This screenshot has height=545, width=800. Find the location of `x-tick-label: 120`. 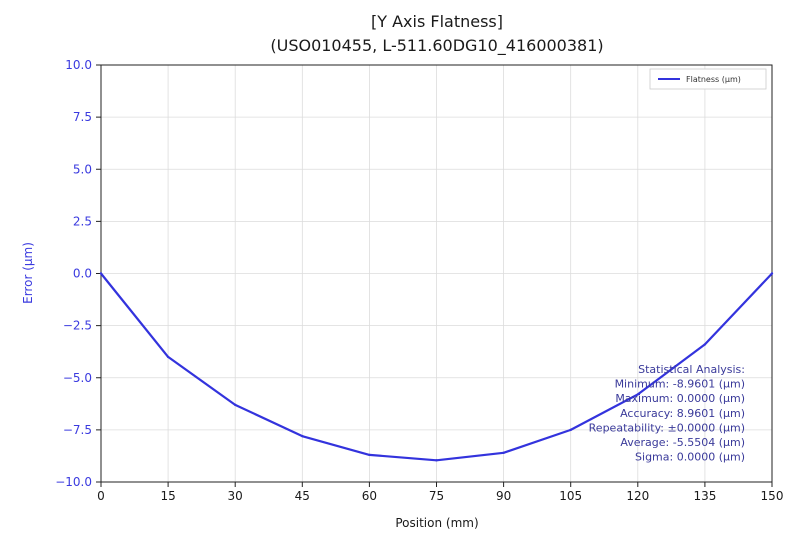

x-tick-label: 120 is located at coordinates (637, 496).